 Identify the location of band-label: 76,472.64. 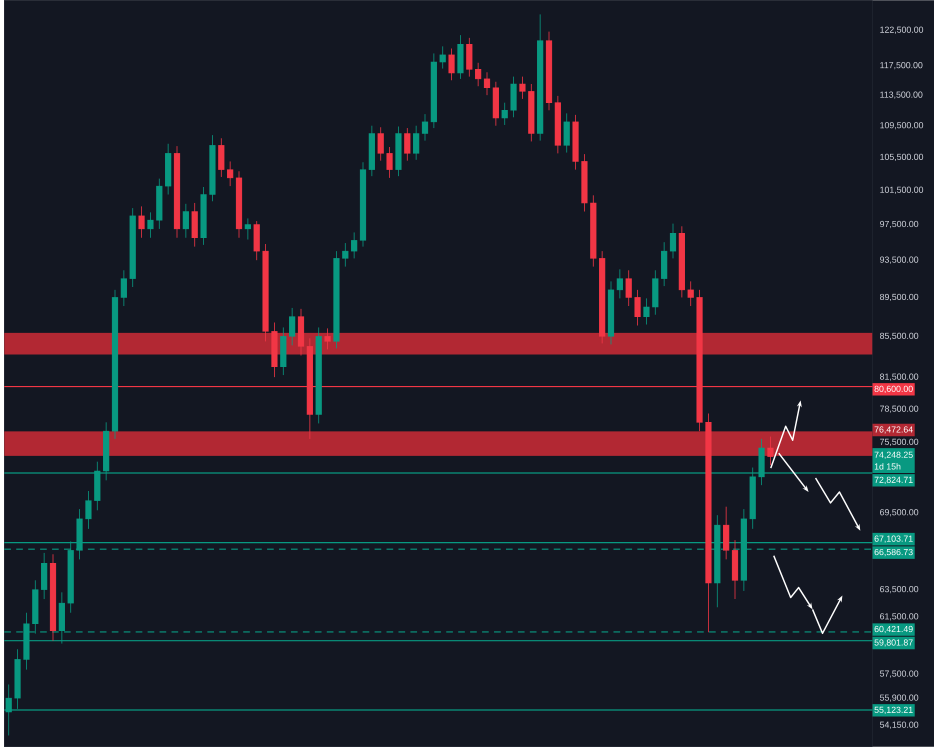
(893, 430).